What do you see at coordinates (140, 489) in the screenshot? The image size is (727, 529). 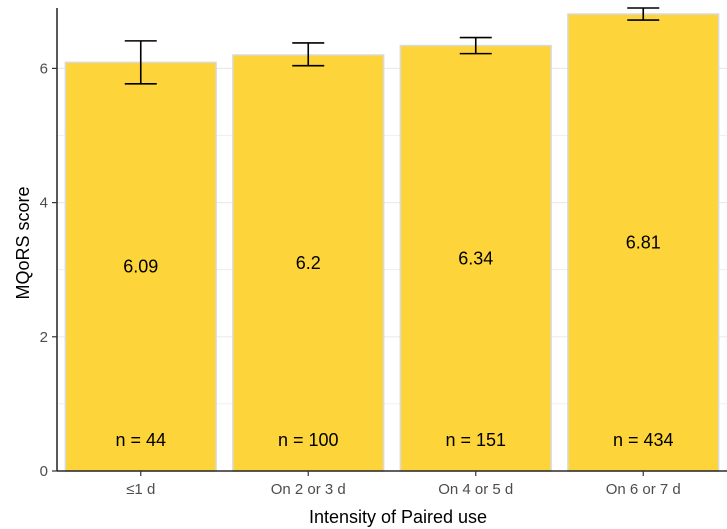 I see `x-tick-label: ≤1 d` at bounding box center [140, 489].